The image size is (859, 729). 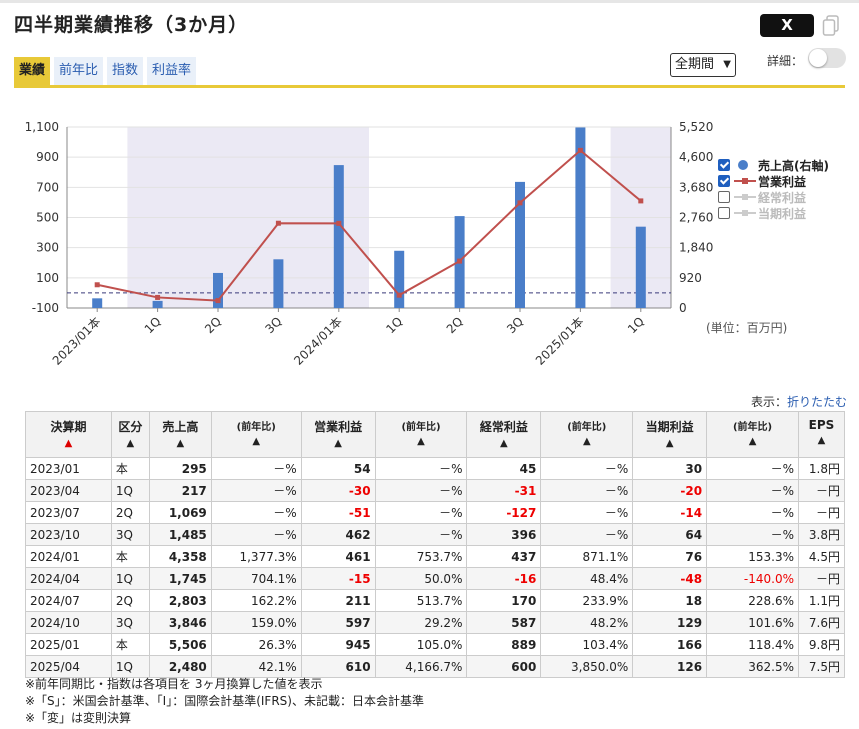 What do you see at coordinates (130, 534) in the screenshot?
I see `table-cell: 3Q` at bounding box center [130, 534].